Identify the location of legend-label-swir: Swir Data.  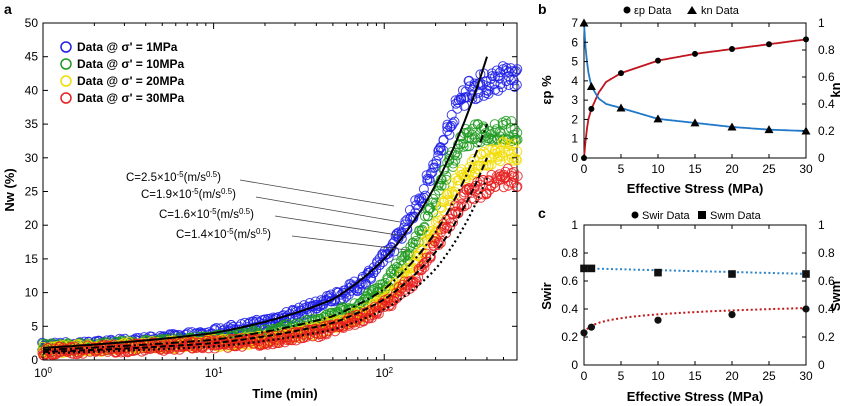
(666, 216).